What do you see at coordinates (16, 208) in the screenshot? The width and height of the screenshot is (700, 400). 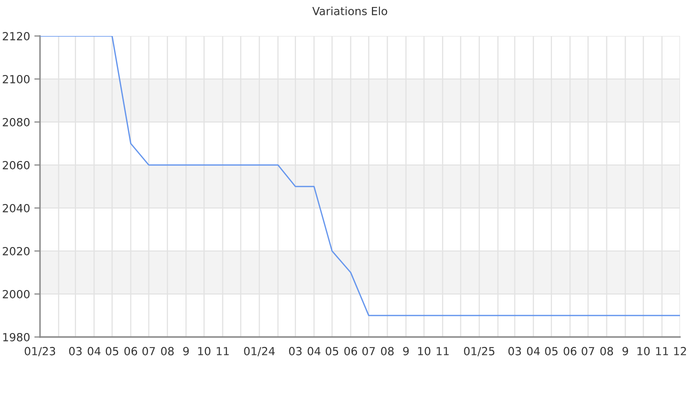 I see `y-tick-label: 2040` at bounding box center [16, 208].